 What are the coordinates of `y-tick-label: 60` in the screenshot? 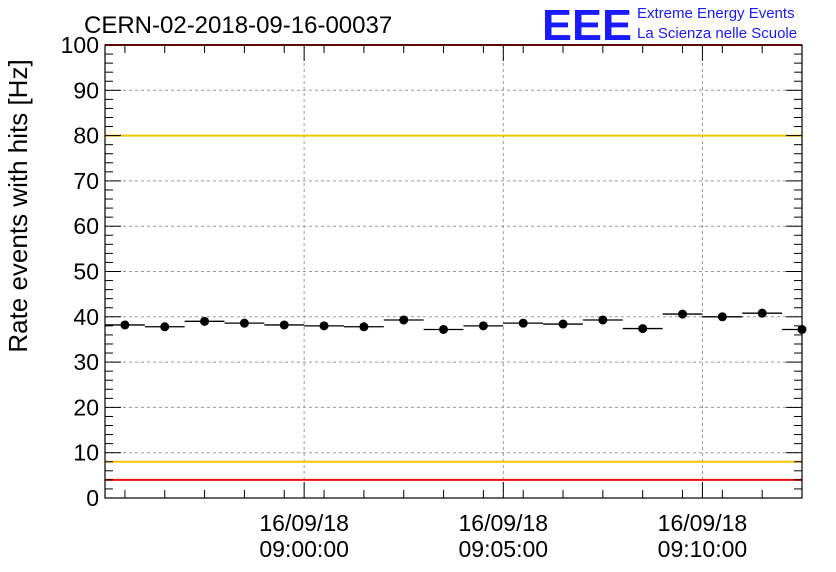 It's located at (86, 226).